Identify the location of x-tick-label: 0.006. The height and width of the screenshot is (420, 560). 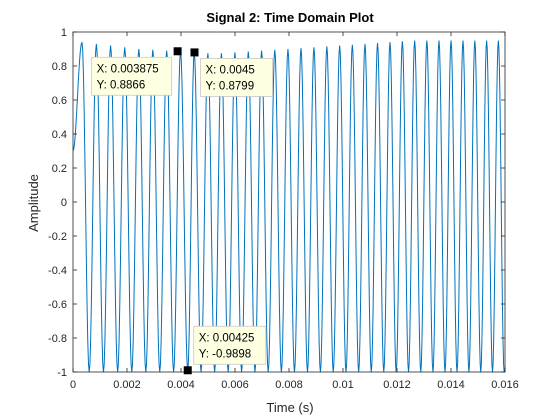
(235, 385).